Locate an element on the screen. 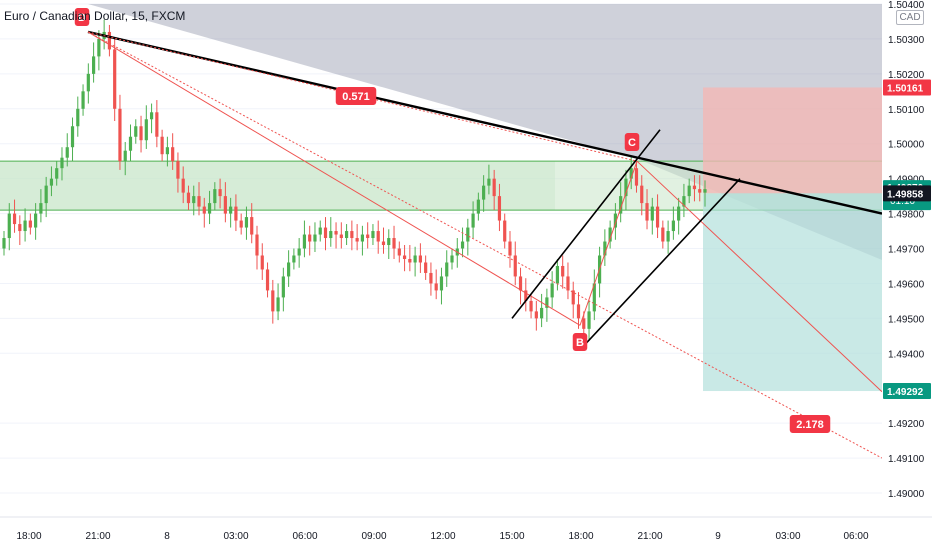 This screenshot has width=932, height=550. time-tick-label: 8 is located at coordinates (167, 536).